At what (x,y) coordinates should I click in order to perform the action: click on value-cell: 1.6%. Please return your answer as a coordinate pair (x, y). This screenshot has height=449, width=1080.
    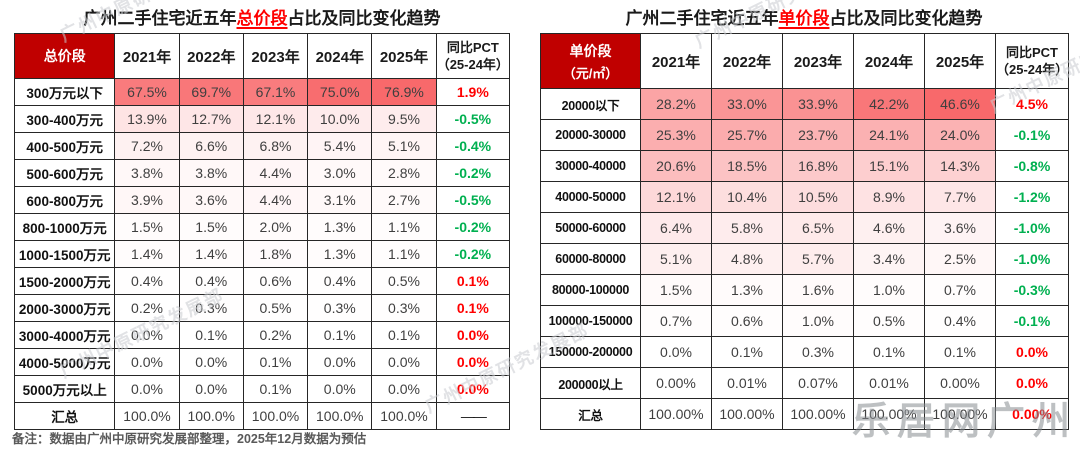
    Looking at the image, I should click on (818, 290).